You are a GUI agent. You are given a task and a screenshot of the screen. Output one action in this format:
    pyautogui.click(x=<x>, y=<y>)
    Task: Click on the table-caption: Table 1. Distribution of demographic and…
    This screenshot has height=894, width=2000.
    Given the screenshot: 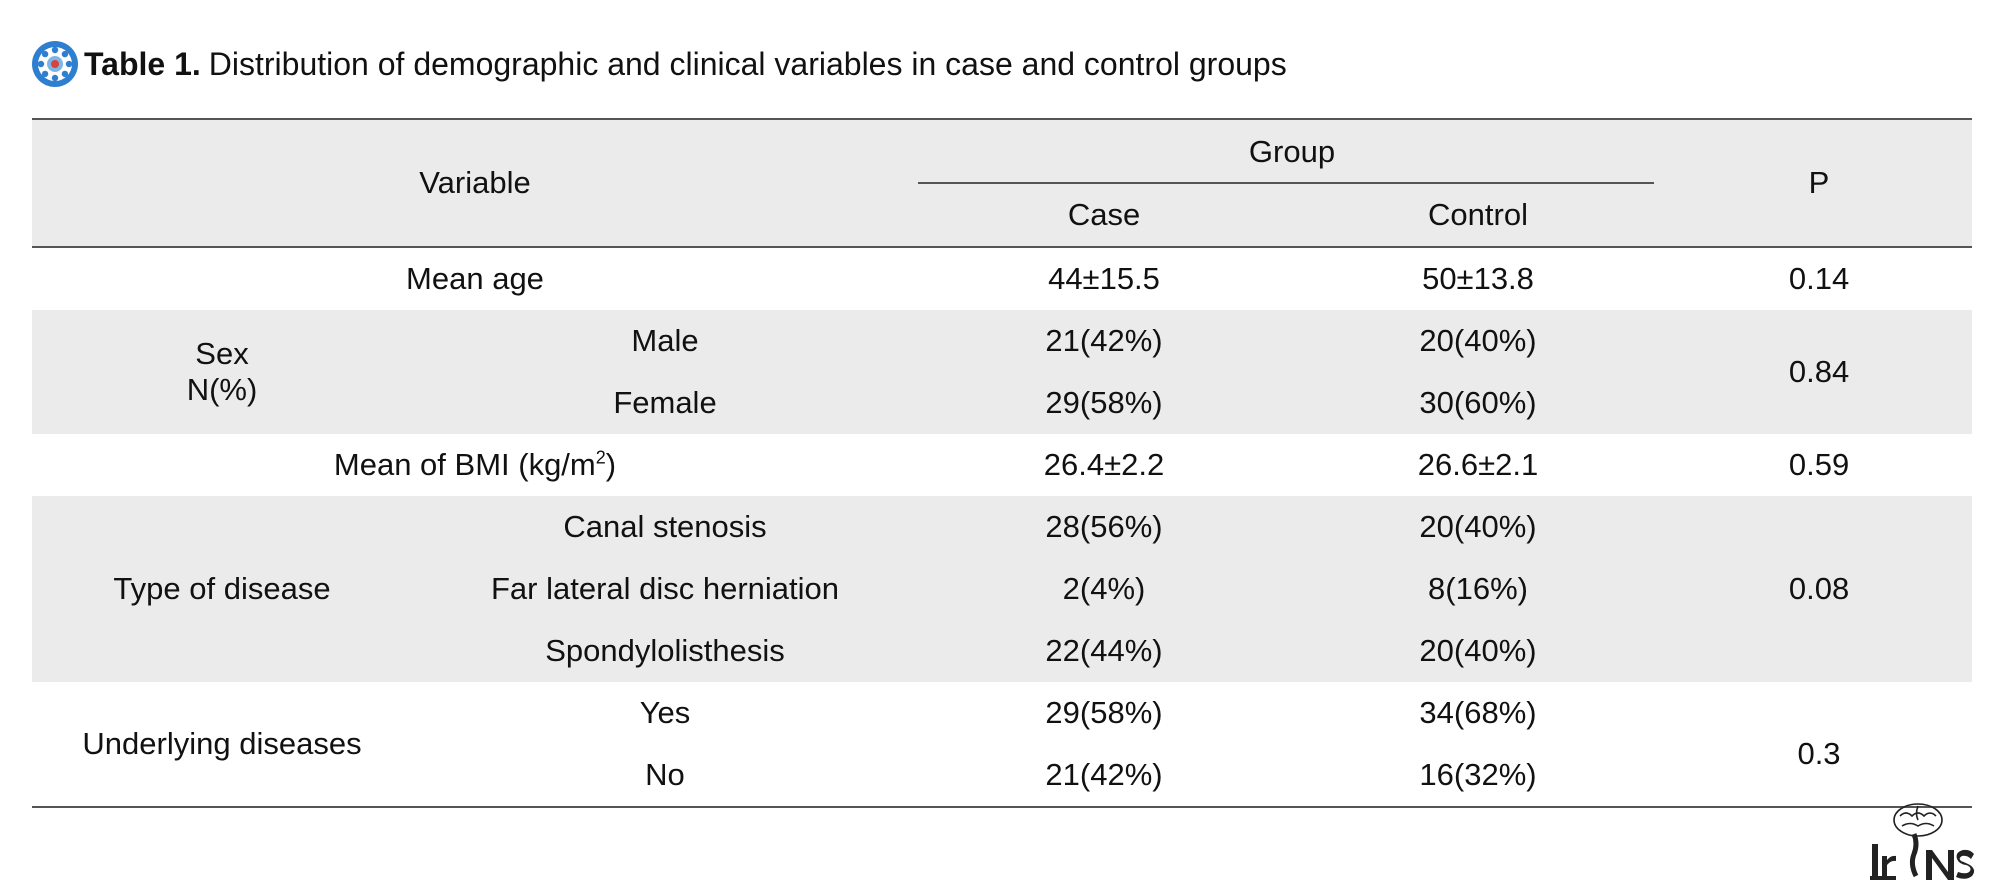 What is the action you would take?
    pyautogui.click(x=658, y=64)
    